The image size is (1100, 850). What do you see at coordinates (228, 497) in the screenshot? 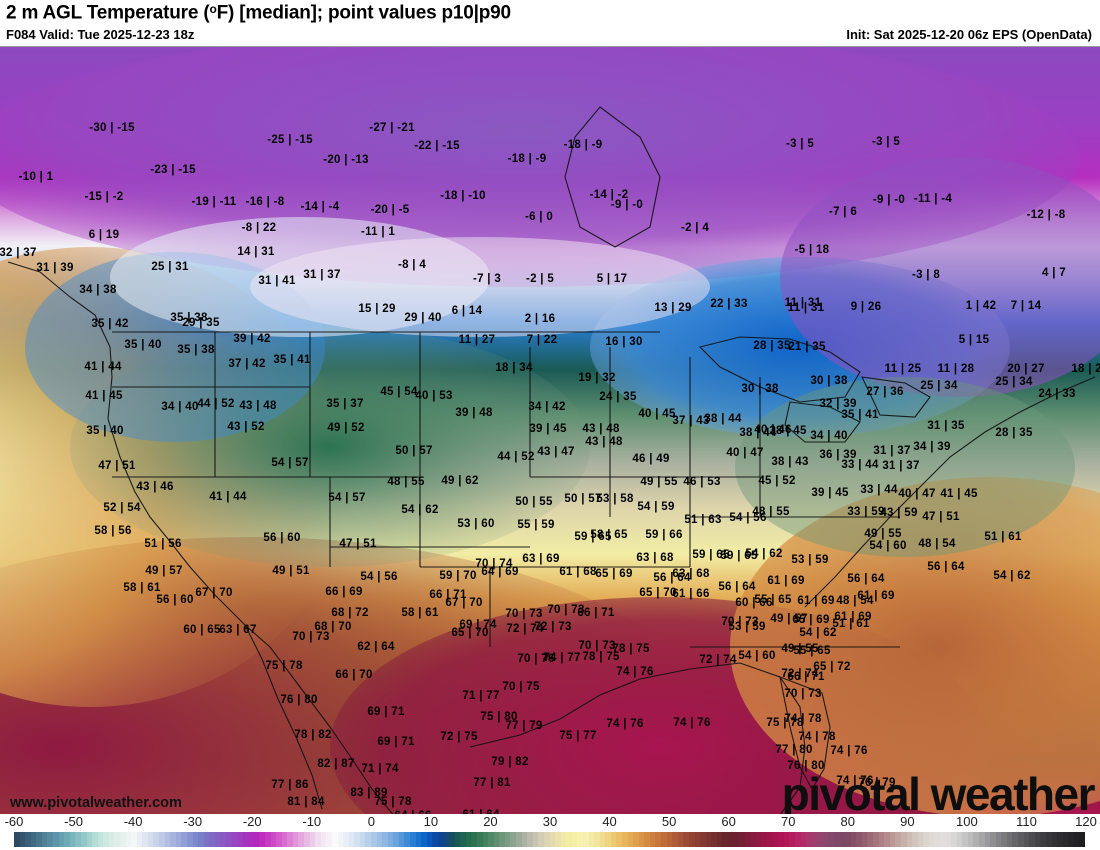
I see `point-value: 41 | 44` at bounding box center [228, 497].